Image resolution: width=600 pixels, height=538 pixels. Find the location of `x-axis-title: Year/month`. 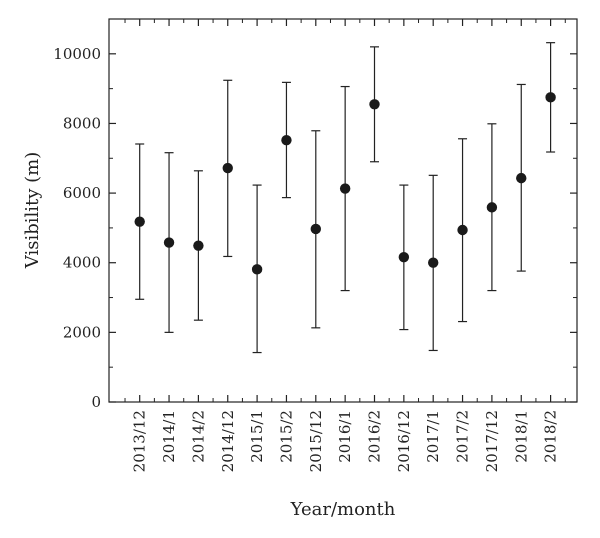

x-axis-title: Year/month is located at coordinates (343, 509).